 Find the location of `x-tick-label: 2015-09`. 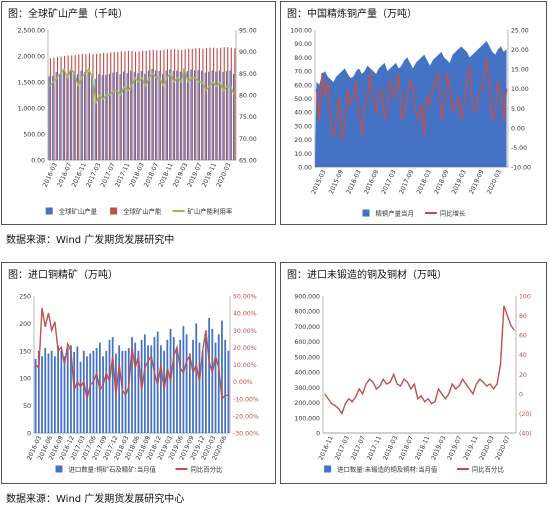

x-tick-label: 2015-09 is located at coordinates (336, 182).